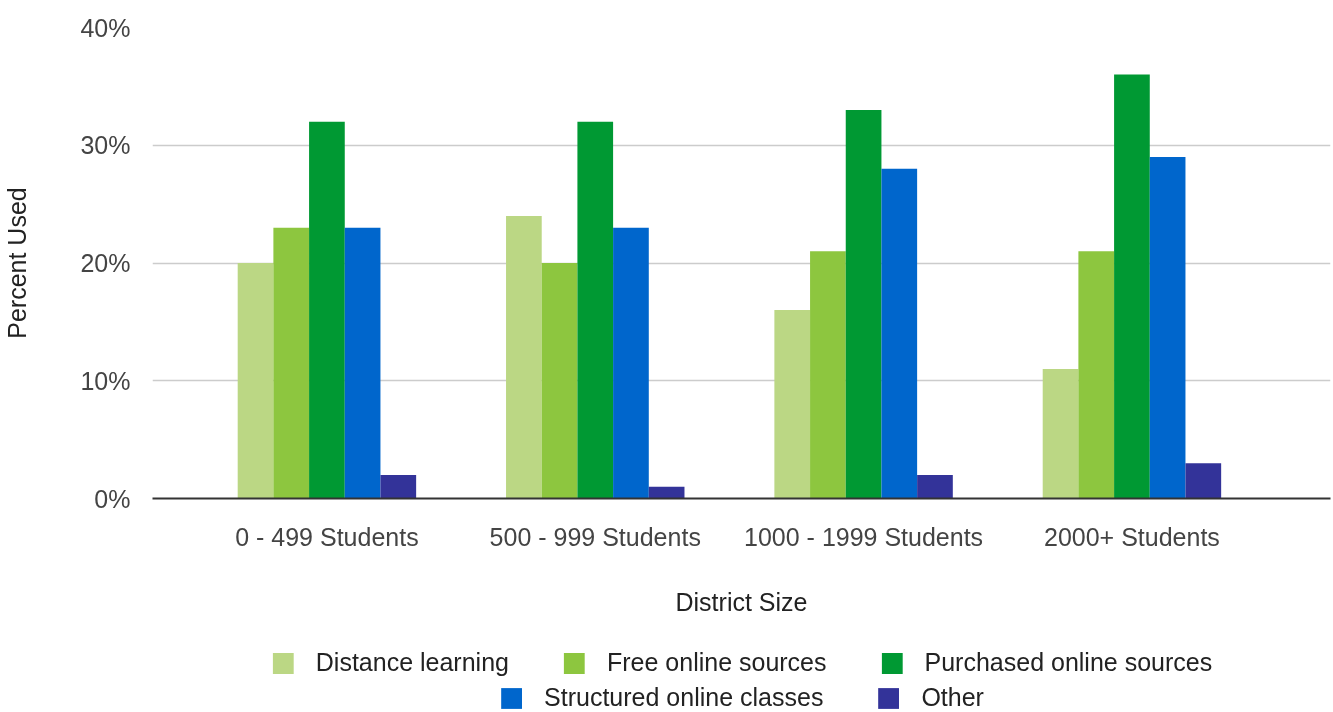  Describe the element at coordinates (684, 697) in the screenshot. I see `legend-label: Structured online classes` at that location.